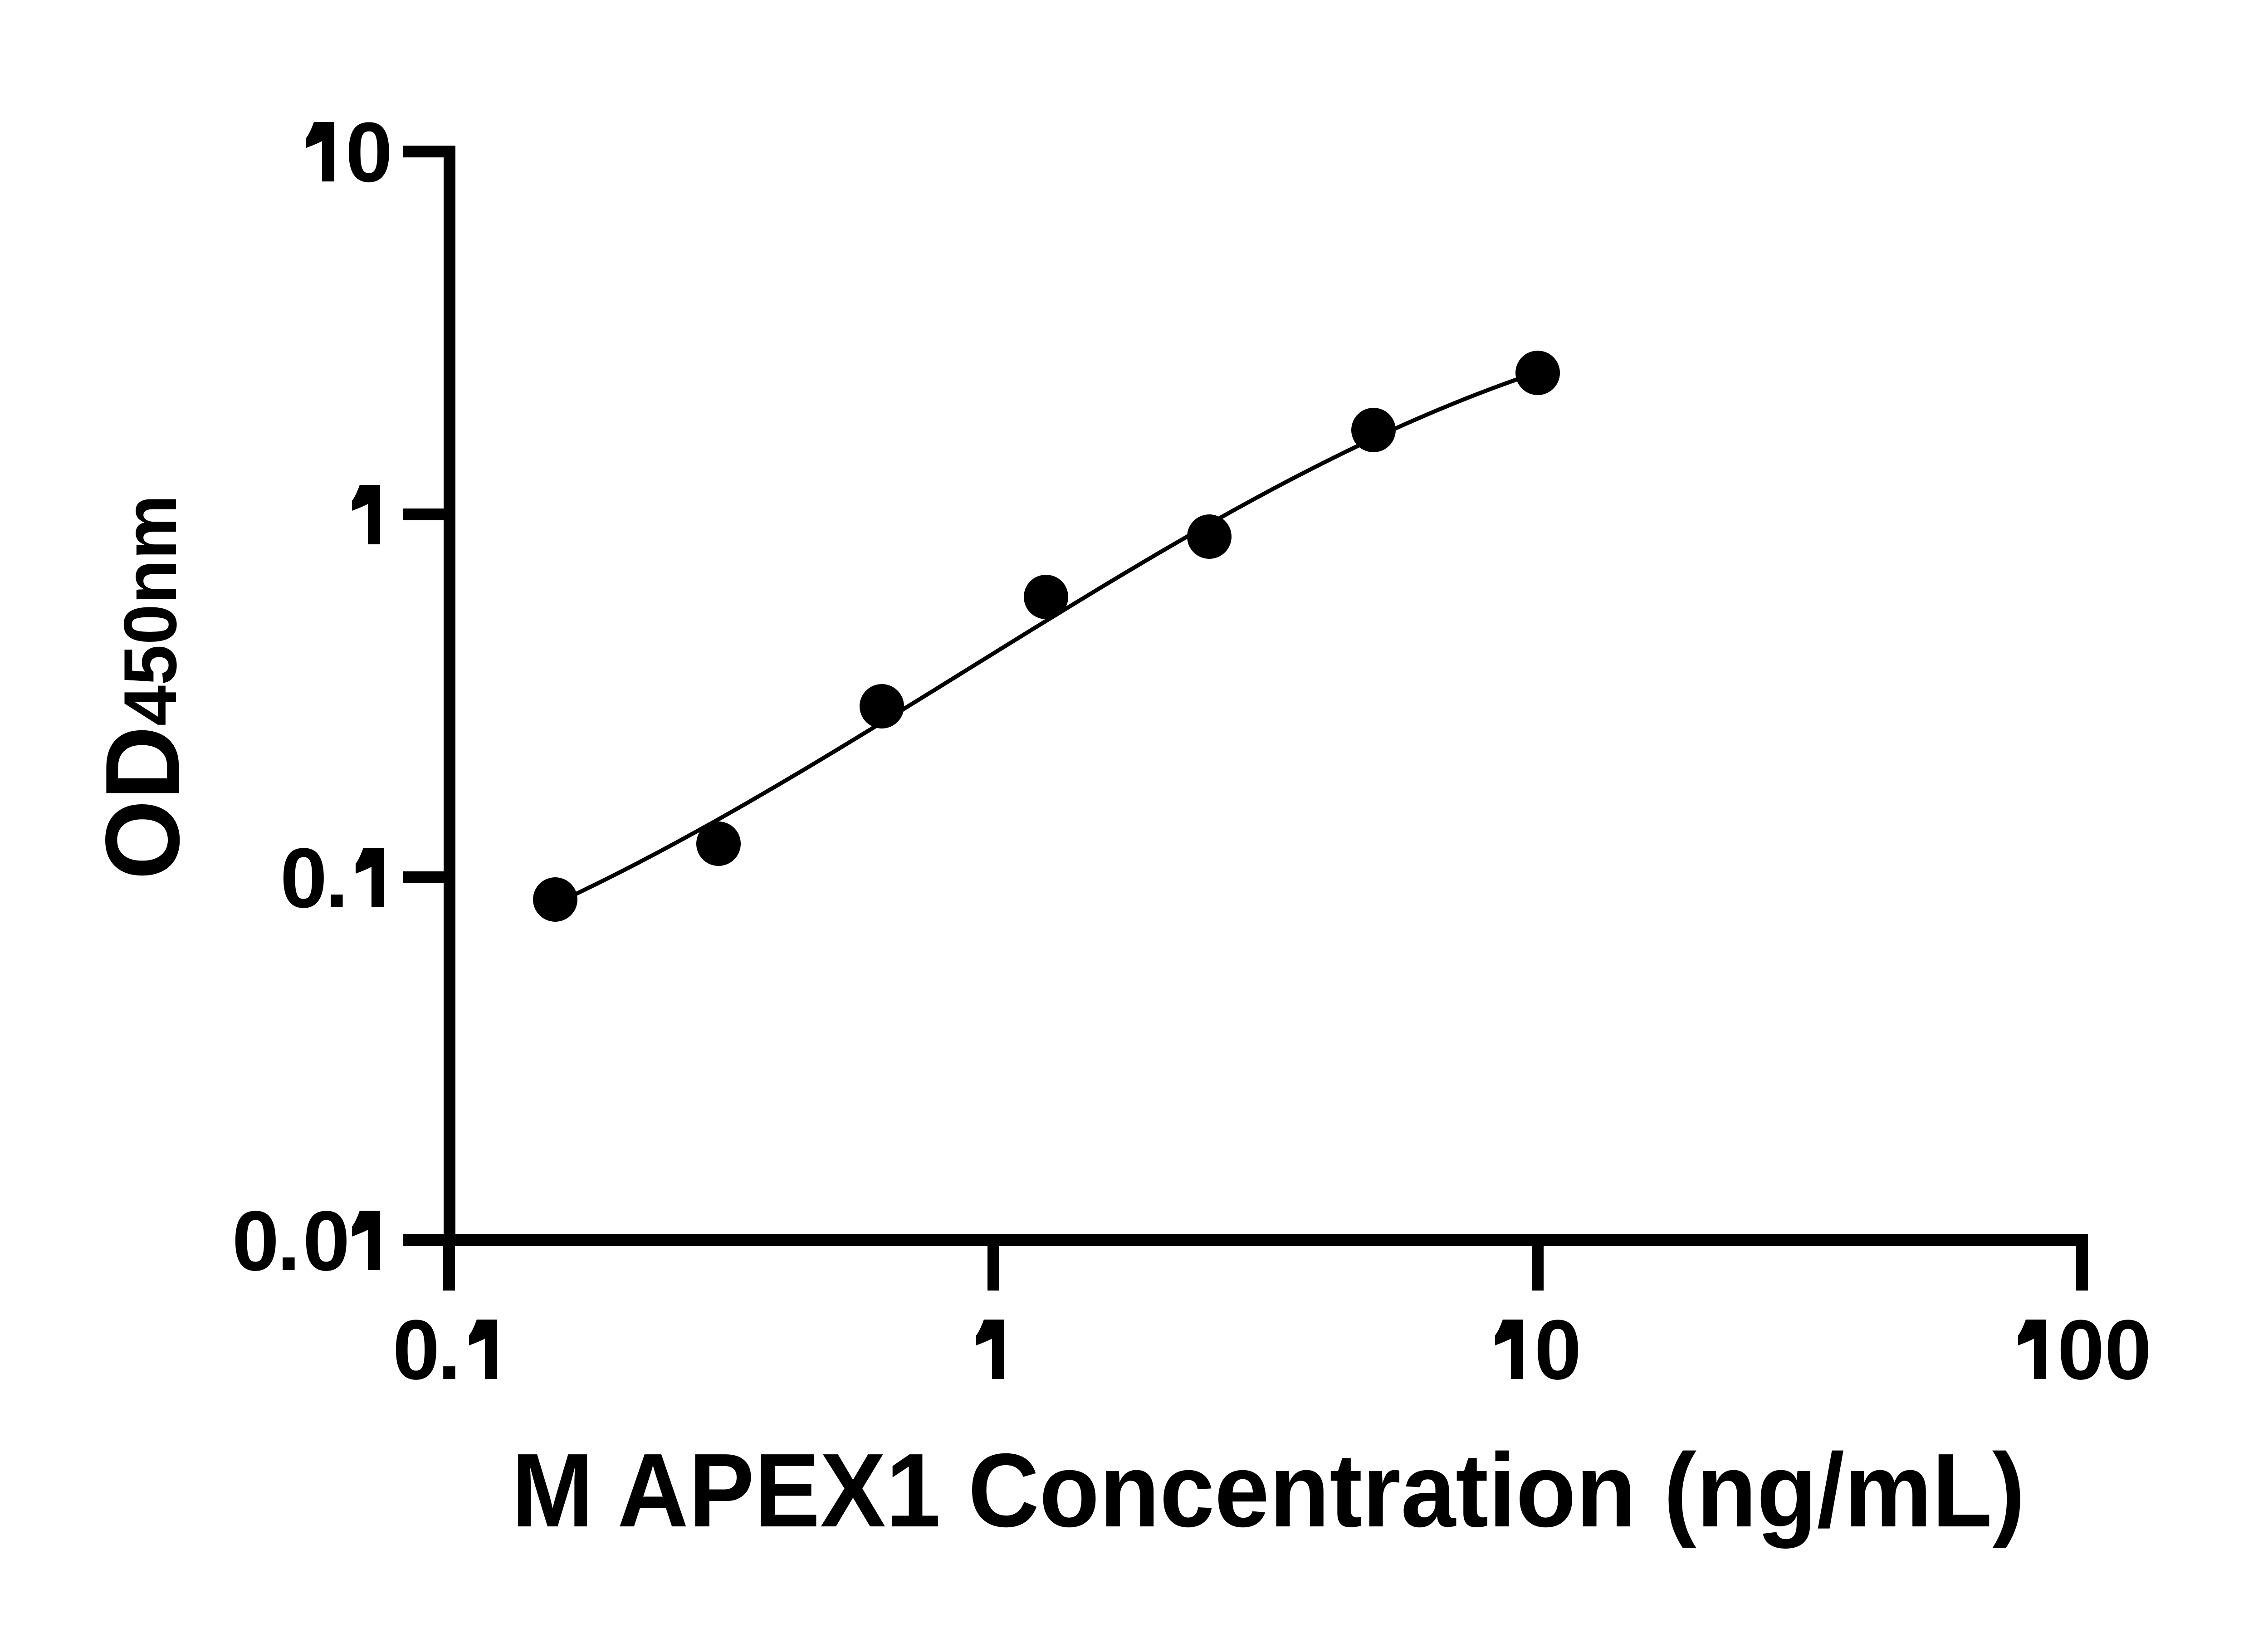 The height and width of the screenshot is (1633, 2268). What do you see at coordinates (1269, 1490) in the screenshot?
I see `svg-text: M APEX1 Concentration (ng/mL)` at bounding box center [1269, 1490].